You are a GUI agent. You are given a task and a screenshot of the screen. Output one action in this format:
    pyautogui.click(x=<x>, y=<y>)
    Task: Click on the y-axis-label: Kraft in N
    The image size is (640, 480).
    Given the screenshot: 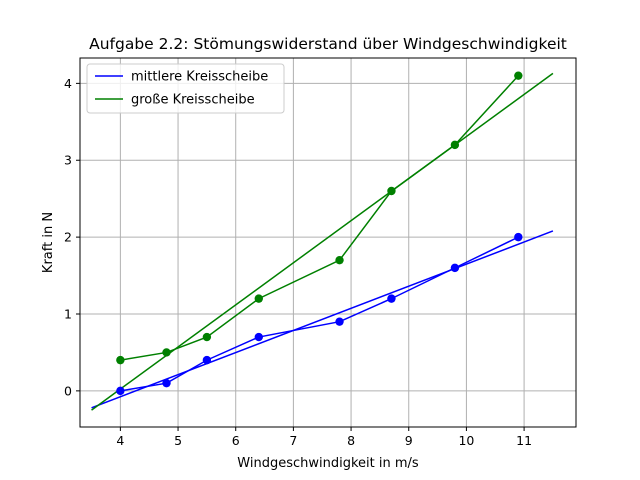 What is the action you would take?
    pyautogui.click(x=48, y=242)
    